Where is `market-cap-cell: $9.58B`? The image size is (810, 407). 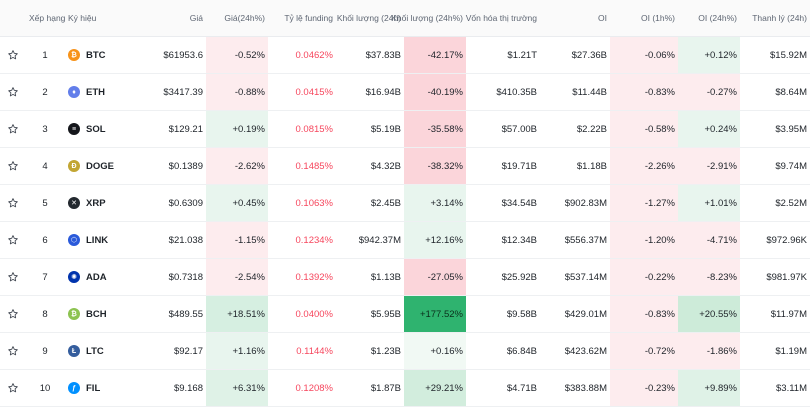 market-cap-cell: $9.58B is located at coordinates (521, 314).